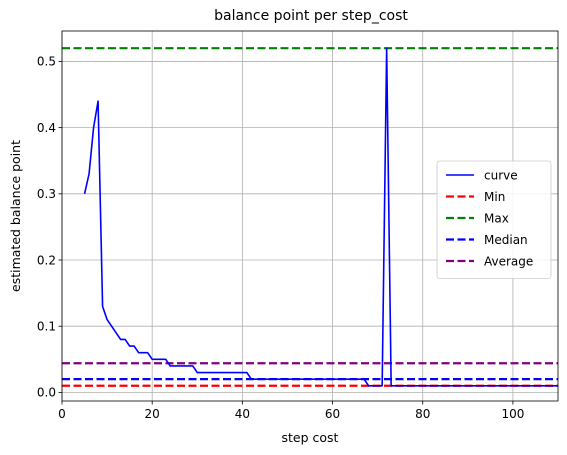 This screenshot has height=455, width=567. What do you see at coordinates (332, 414) in the screenshot?
I see `x-tick-label: 60` at bounding box center [332, 414].